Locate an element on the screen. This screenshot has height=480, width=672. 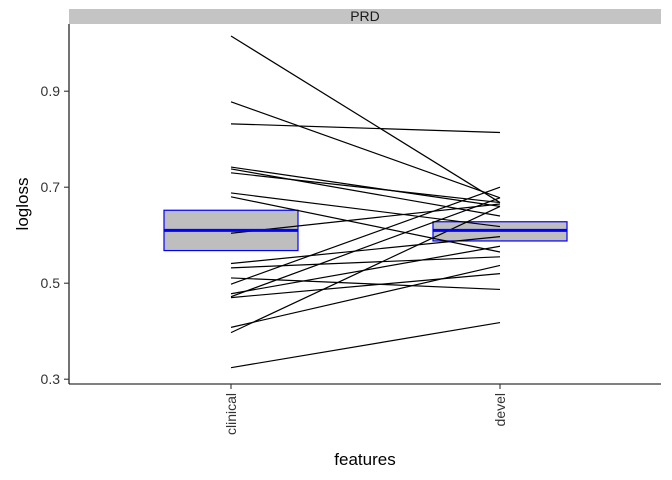
panel-strip-label: PRD is located at coordinates (365, 16).